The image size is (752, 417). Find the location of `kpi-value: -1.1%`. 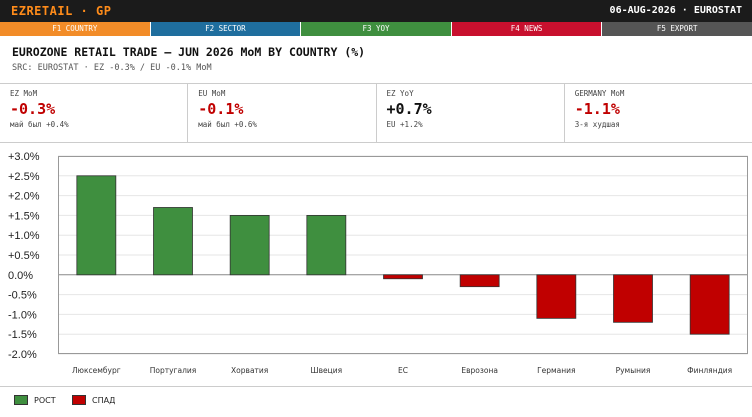

kpi-value: -1.1% is located at coordinates (597, 109).